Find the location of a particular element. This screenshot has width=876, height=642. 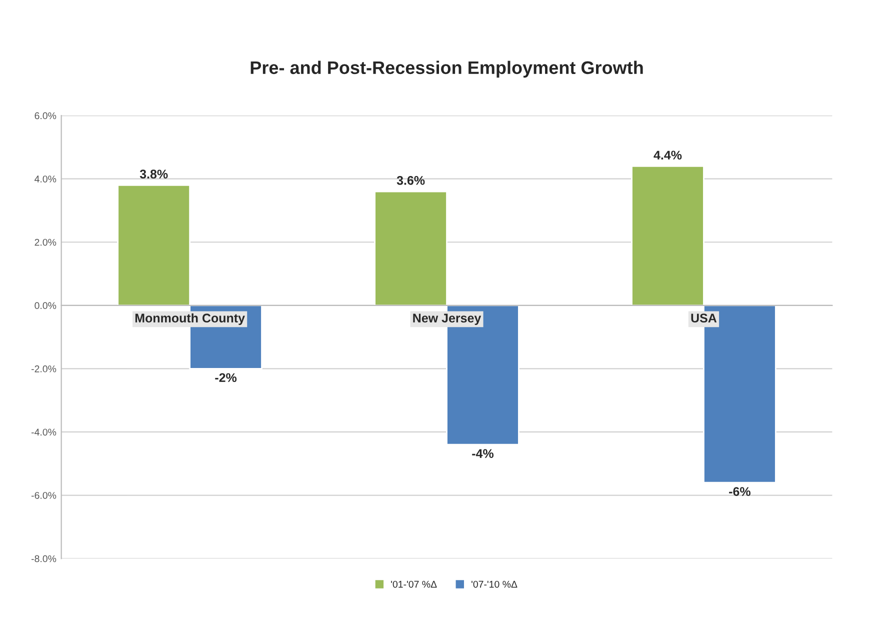

y-tick-label: -4.0% is located at coordinates (43, 432).